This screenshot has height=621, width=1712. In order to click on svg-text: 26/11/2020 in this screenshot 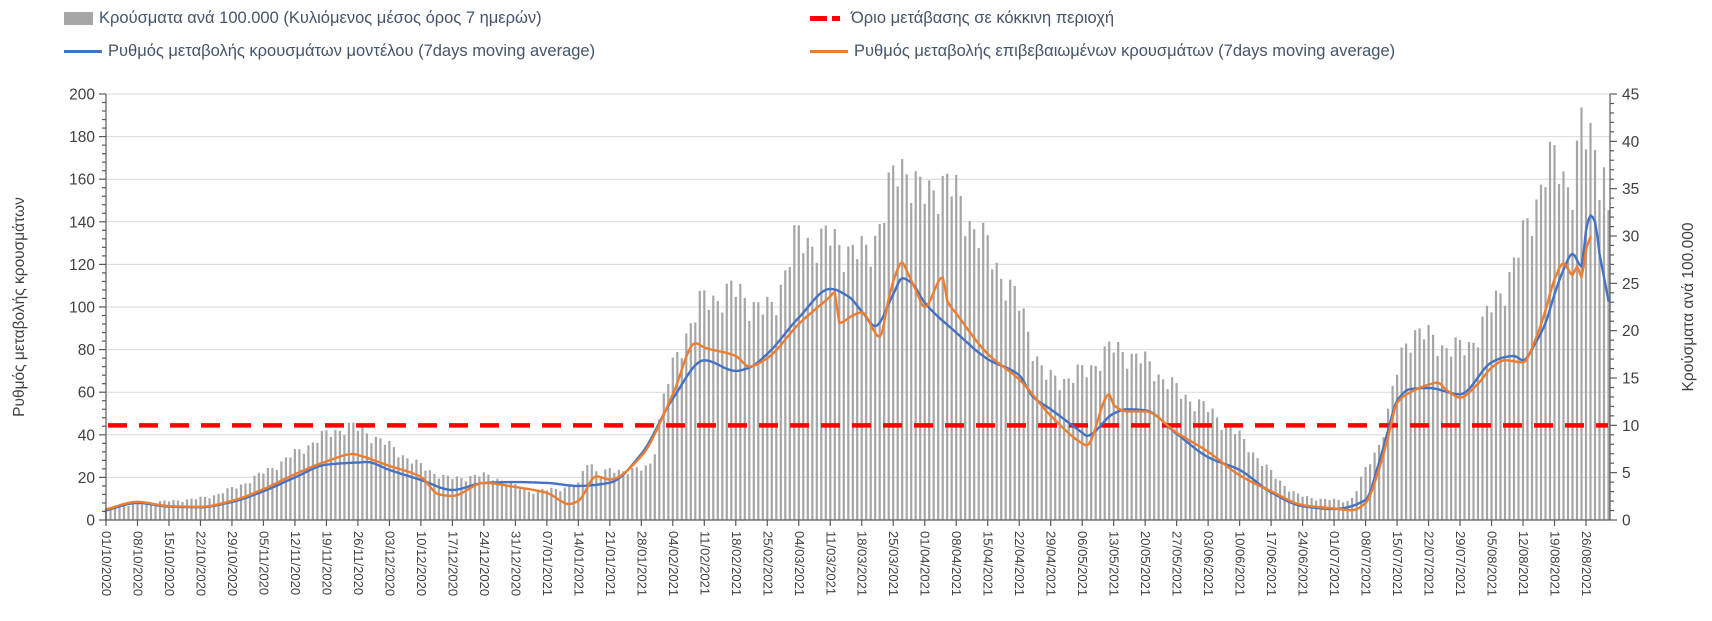, I will do `click(358, 563)`.